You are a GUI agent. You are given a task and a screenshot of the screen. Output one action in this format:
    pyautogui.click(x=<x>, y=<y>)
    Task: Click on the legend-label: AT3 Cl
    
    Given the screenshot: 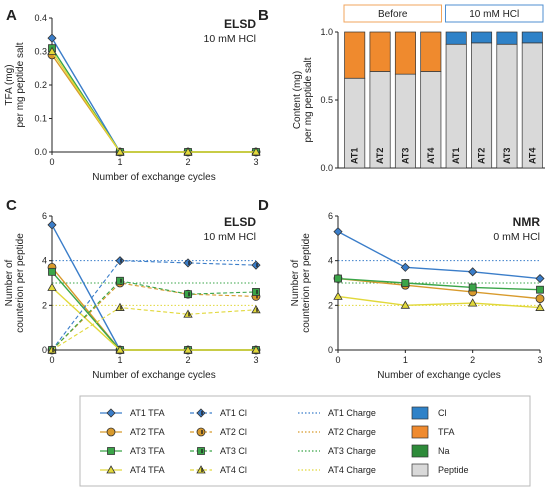 What is the action you would take?
    pyautogui.click(x=233, y=451)
    